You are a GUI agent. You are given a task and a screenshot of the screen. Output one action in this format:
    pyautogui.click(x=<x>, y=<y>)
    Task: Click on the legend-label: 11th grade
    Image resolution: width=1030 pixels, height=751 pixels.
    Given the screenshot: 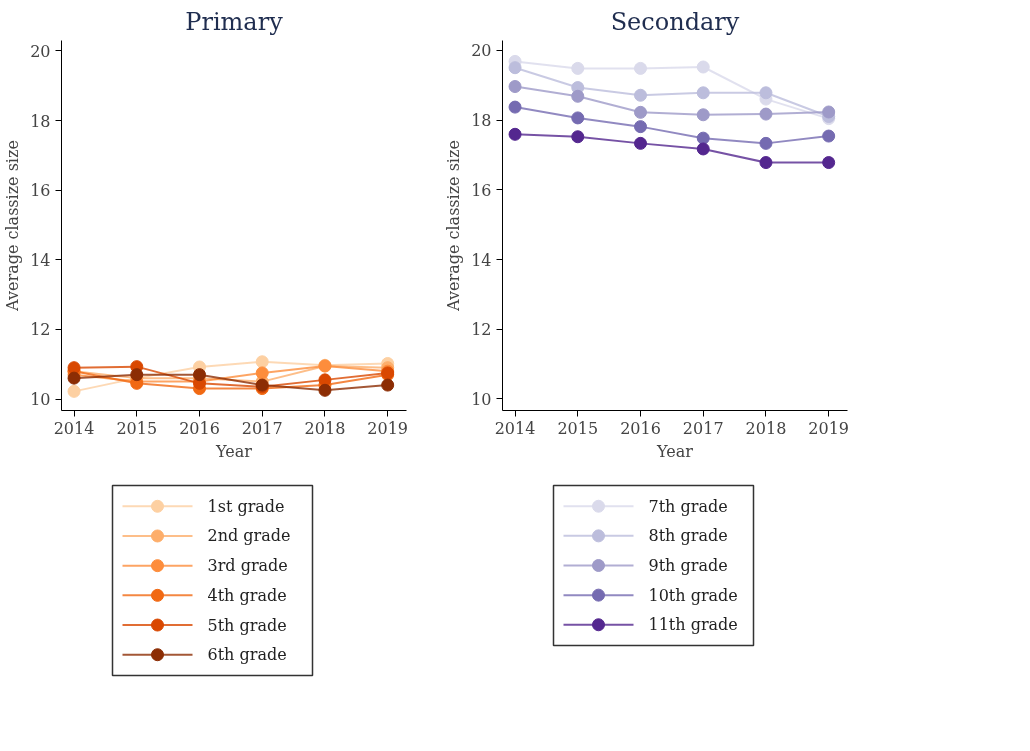 What is the action you would take?
    pyautogui.click(x=693, y=625)
    